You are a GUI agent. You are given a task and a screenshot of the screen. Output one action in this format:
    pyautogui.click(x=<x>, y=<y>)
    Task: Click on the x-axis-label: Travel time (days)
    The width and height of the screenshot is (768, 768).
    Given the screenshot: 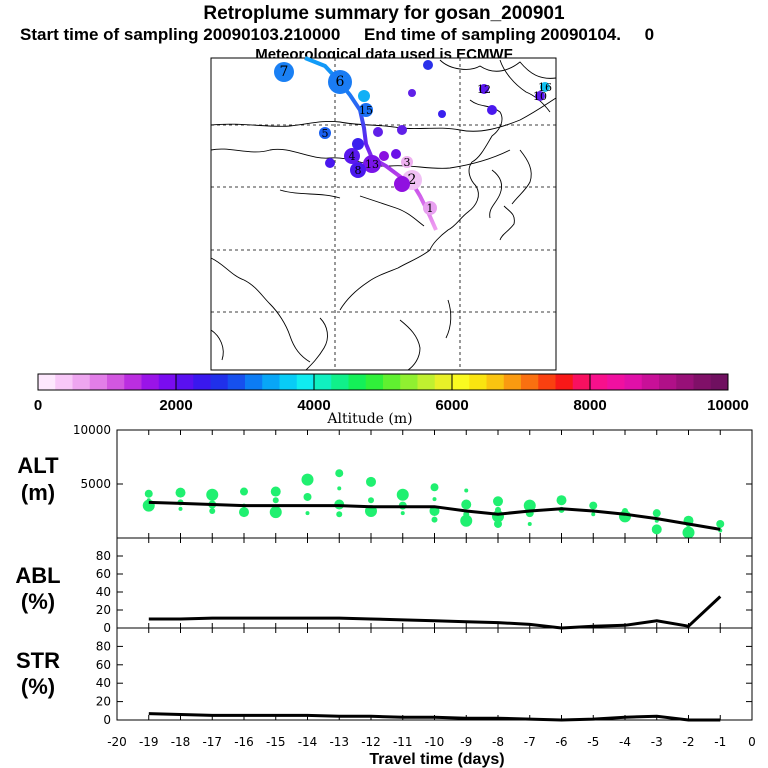 What is the action you would take?
    pyautogui.click(x=436, y=759)
    